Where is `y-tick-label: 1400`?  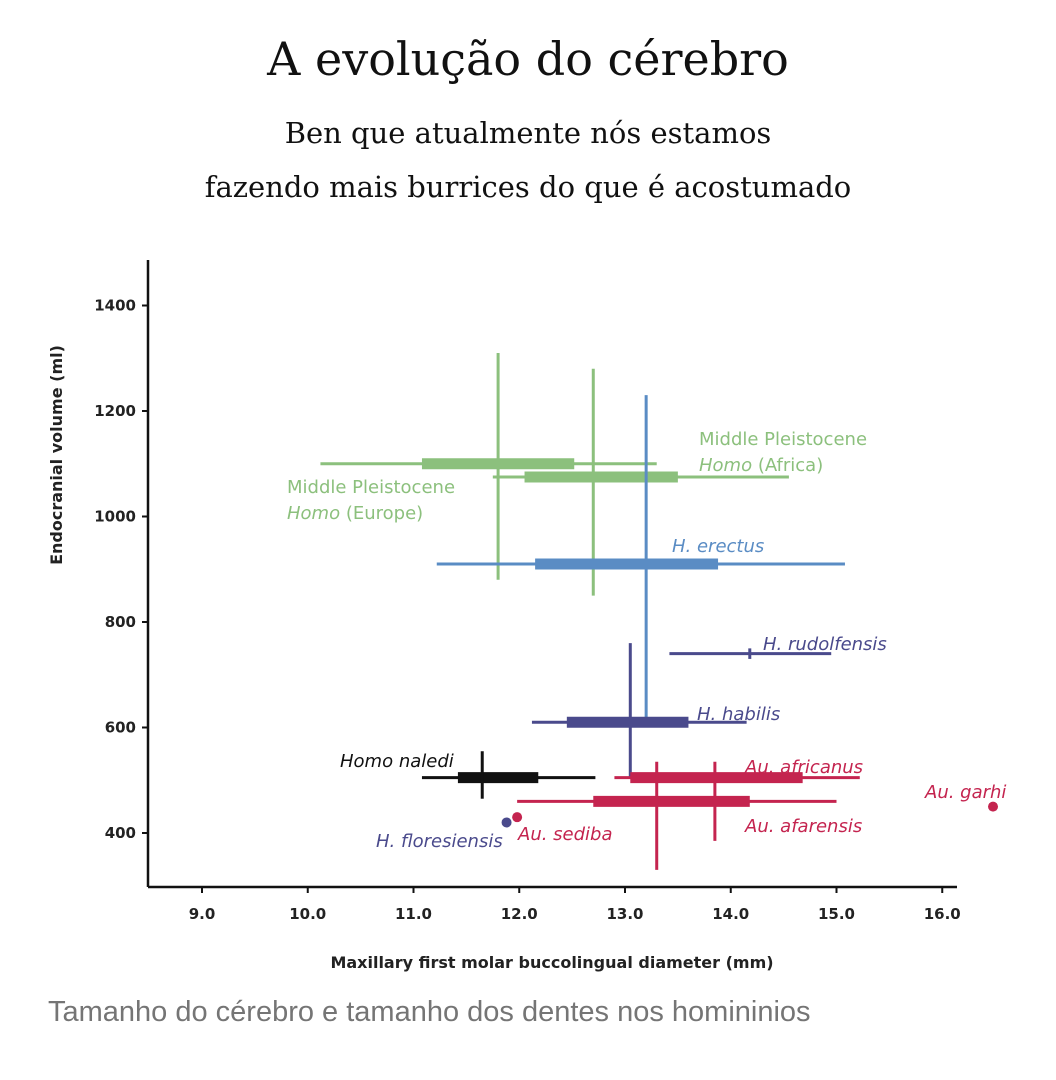
y-tick-label: 1400 is located at coordinates (115, 306).